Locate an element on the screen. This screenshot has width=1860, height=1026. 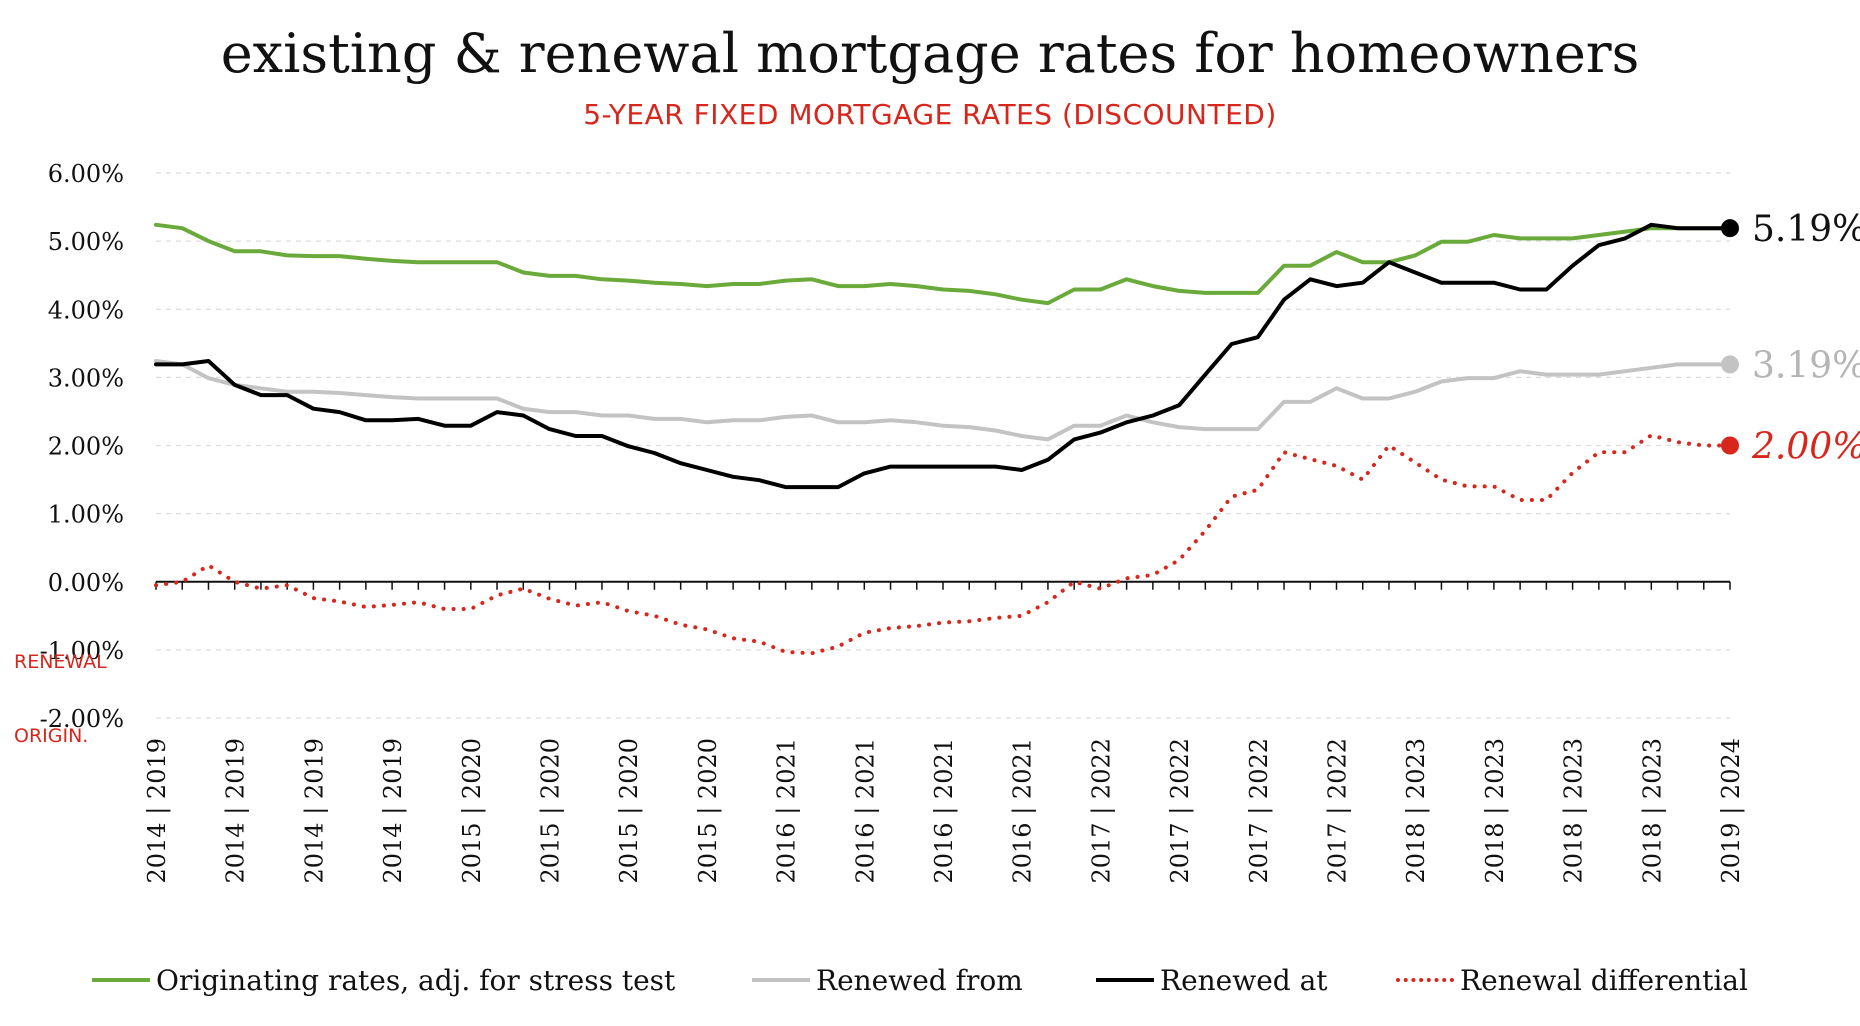
y-tick-label: -1.00% is located at coordinates (82, 651).